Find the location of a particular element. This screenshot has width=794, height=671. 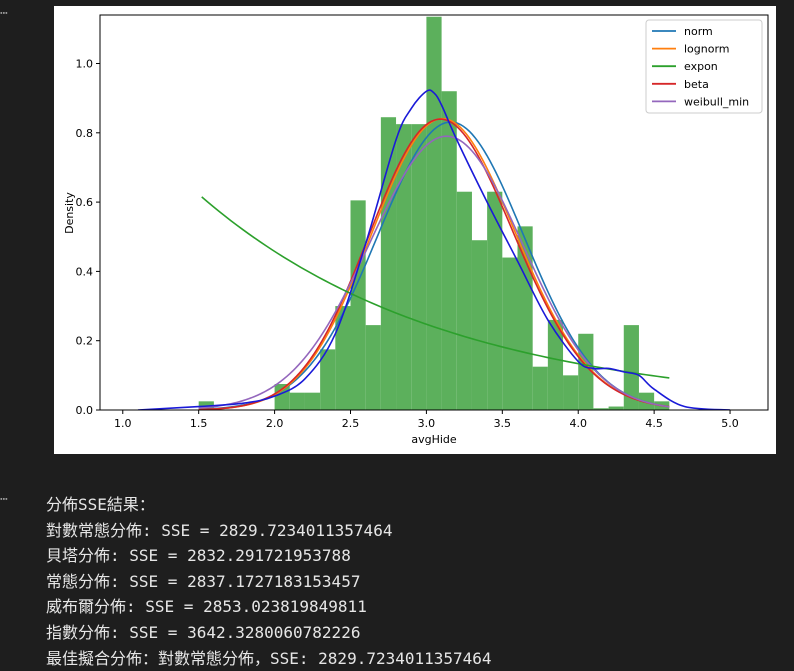

x-tick-label: 2.0 is located at coordinates (275, 423).